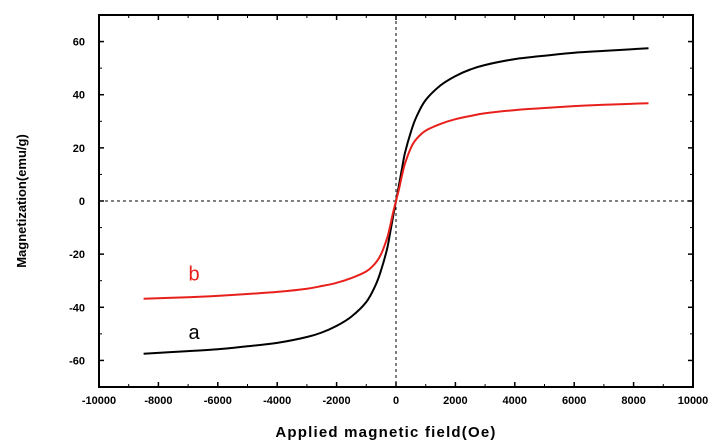  I want to click on x-tick-label: 6000, so click(574, 401).